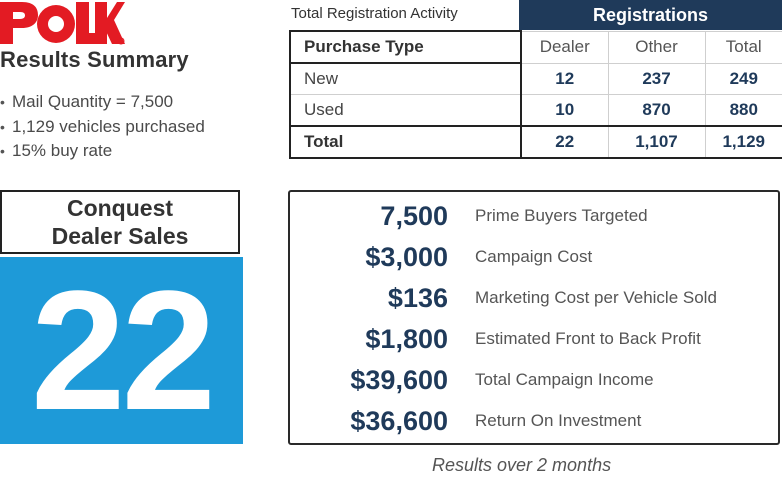 The image size is (782, 492). What do you see at coordinates (94, 59) in the screenshot?
I see `results-summary-title: Results Summary` at bounding box center [94, 59].